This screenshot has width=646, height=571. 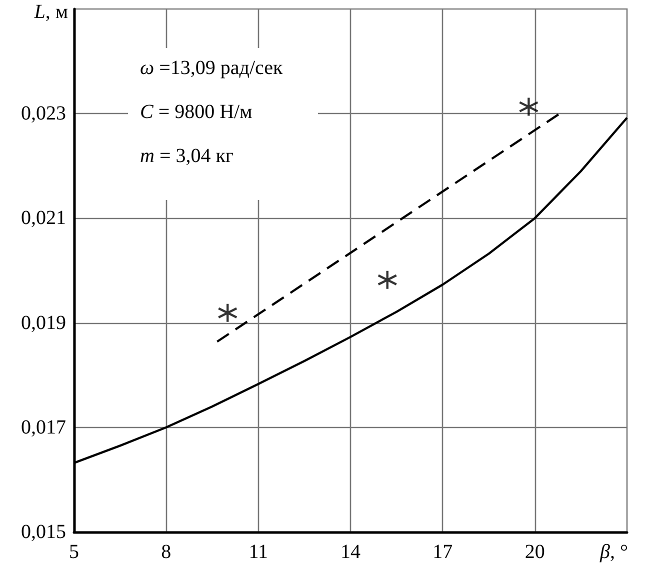 What do you see at coordinates (534, 552) in the screenshot?
I see `x-tick-label: 20` at bounding box center [534, 552].